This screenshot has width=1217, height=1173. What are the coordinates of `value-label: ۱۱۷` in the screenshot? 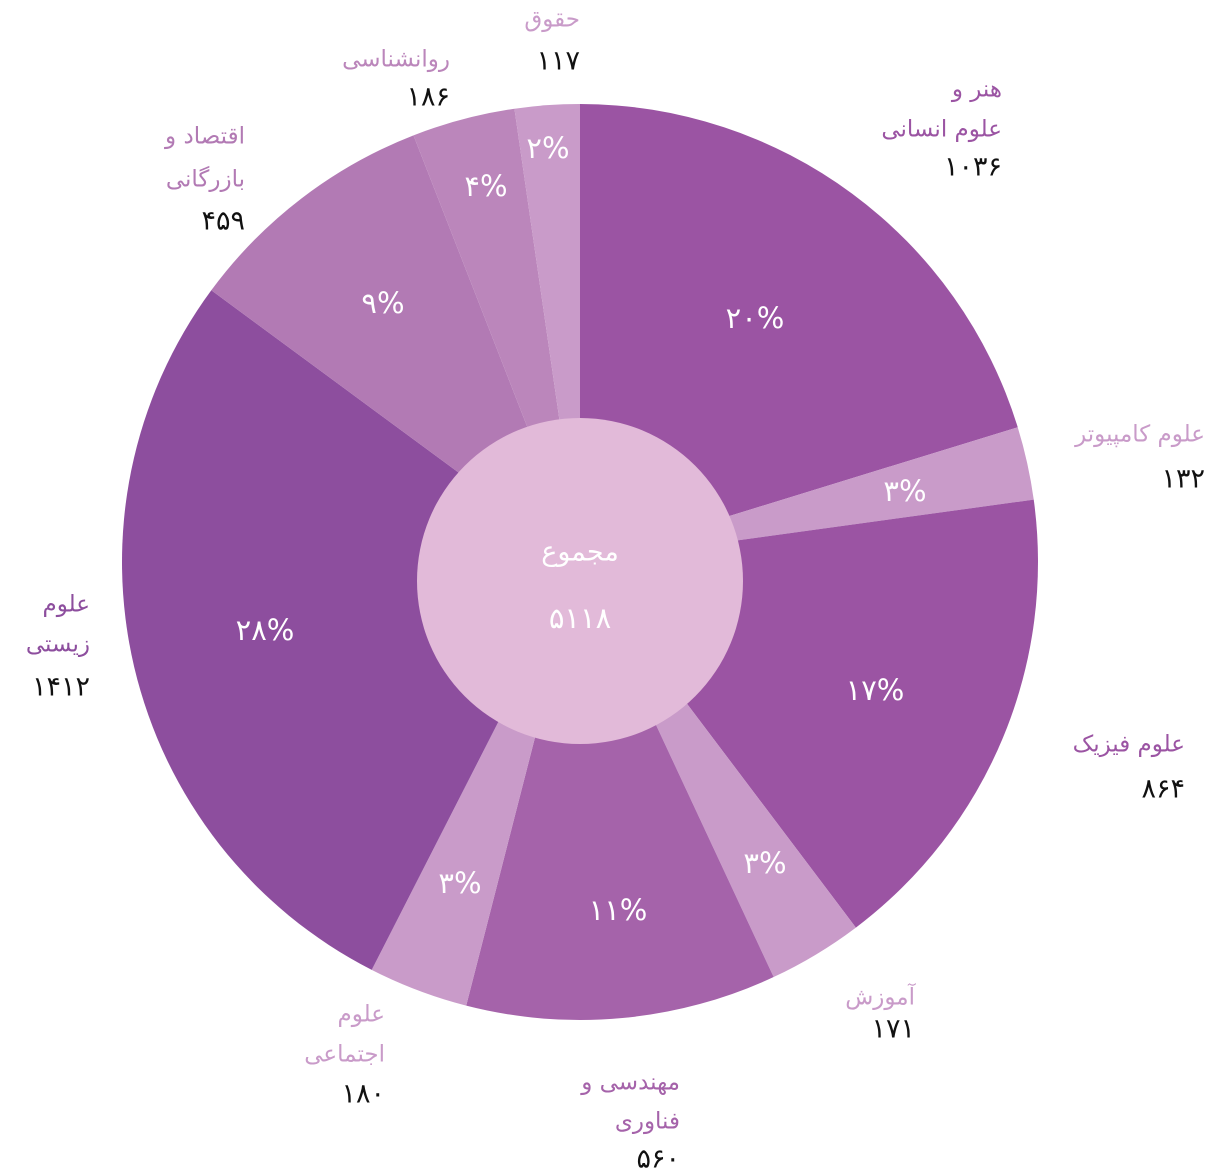 It's located at (558, 61).